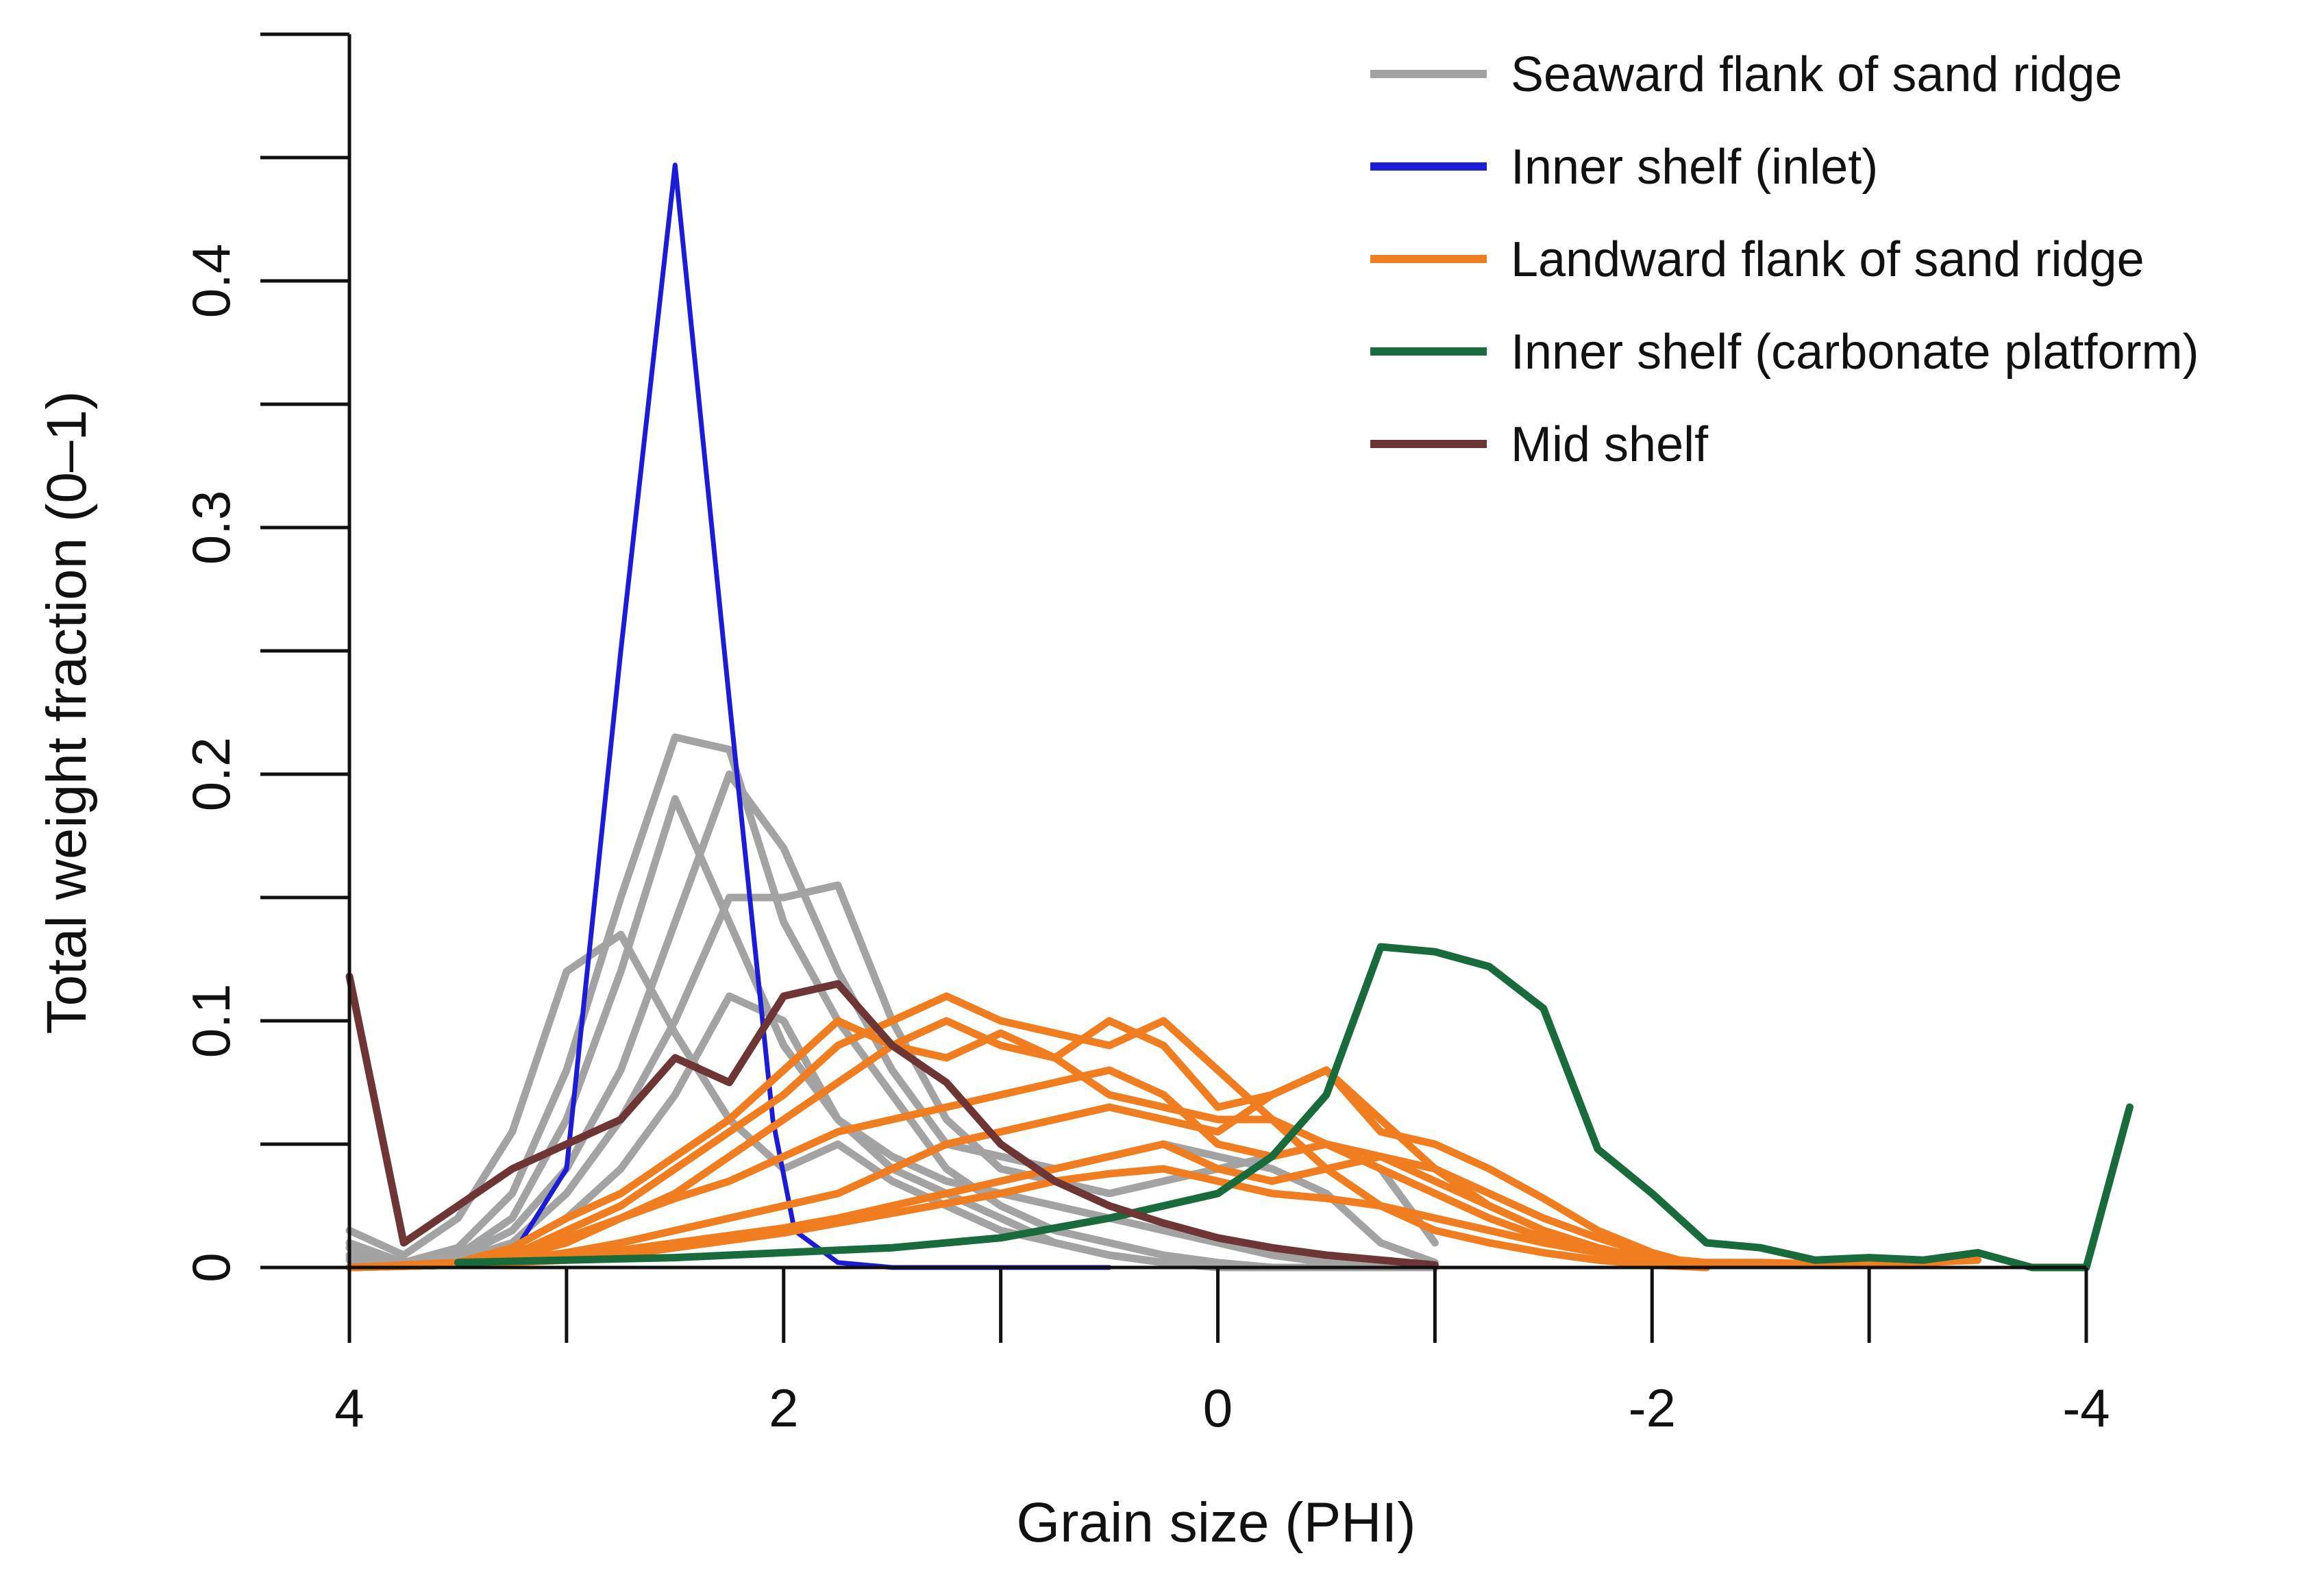 The width and height of the screenshot is (2324, 1584). Describe the element at coordinates (1217, 1305) in the screenshot. I see `x-axis-ticks` at that location.